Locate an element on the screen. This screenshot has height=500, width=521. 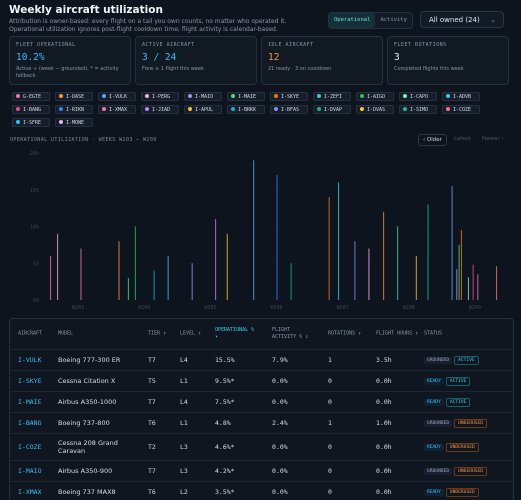
legend-label: I-BFAS is located at coordinates (290, 110).